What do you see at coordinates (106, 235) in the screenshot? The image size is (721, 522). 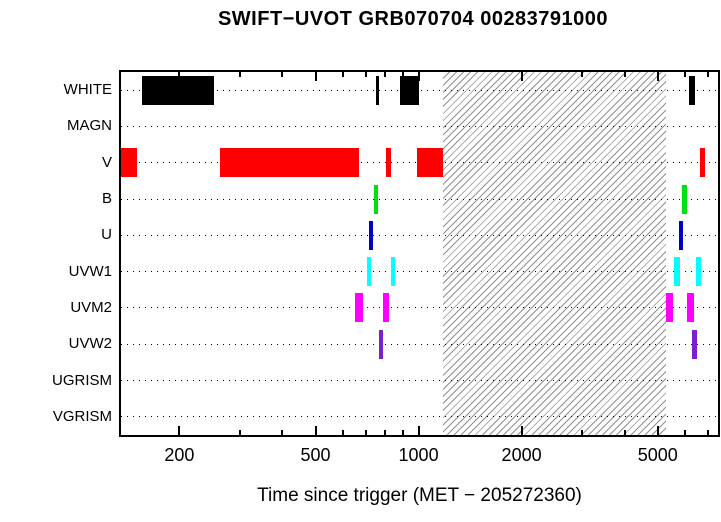 I see `y-axis-label-u: U` at bounding box center [106, 235].